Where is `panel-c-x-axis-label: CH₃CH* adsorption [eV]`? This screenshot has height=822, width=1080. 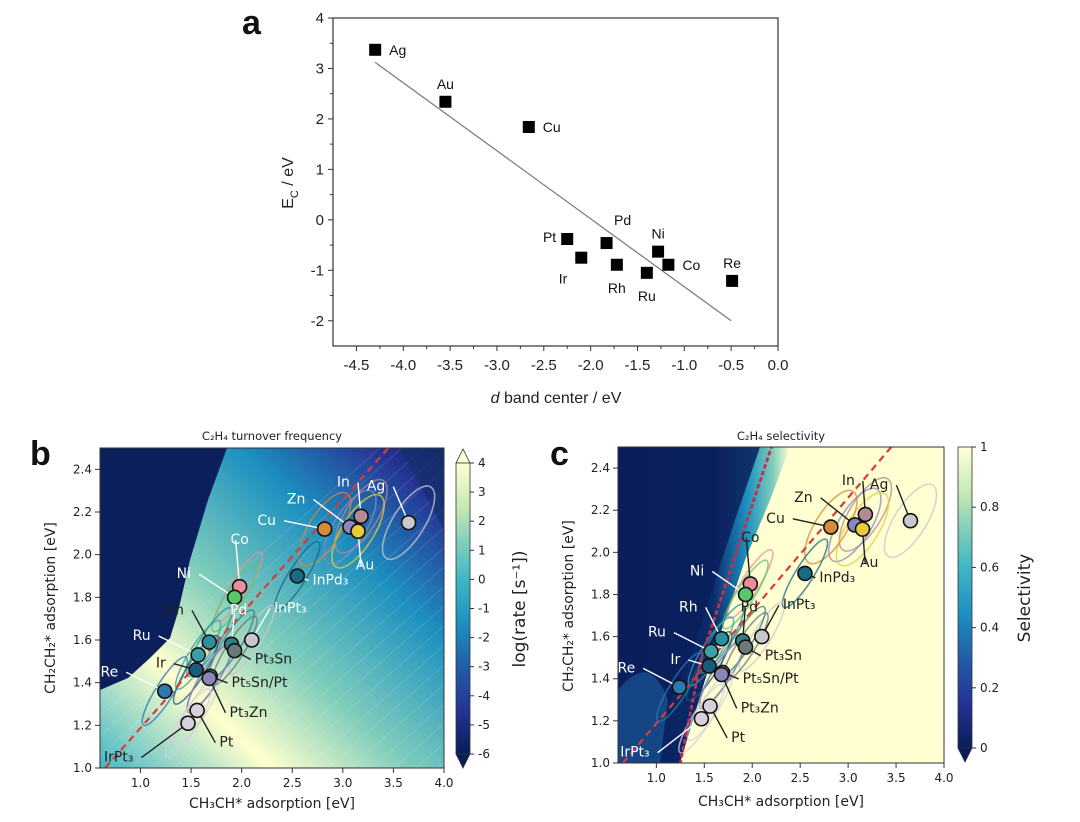
panel-c-x-axis-label: CH₃CH* adsorption [eV] is located at coordinates (781, 802).